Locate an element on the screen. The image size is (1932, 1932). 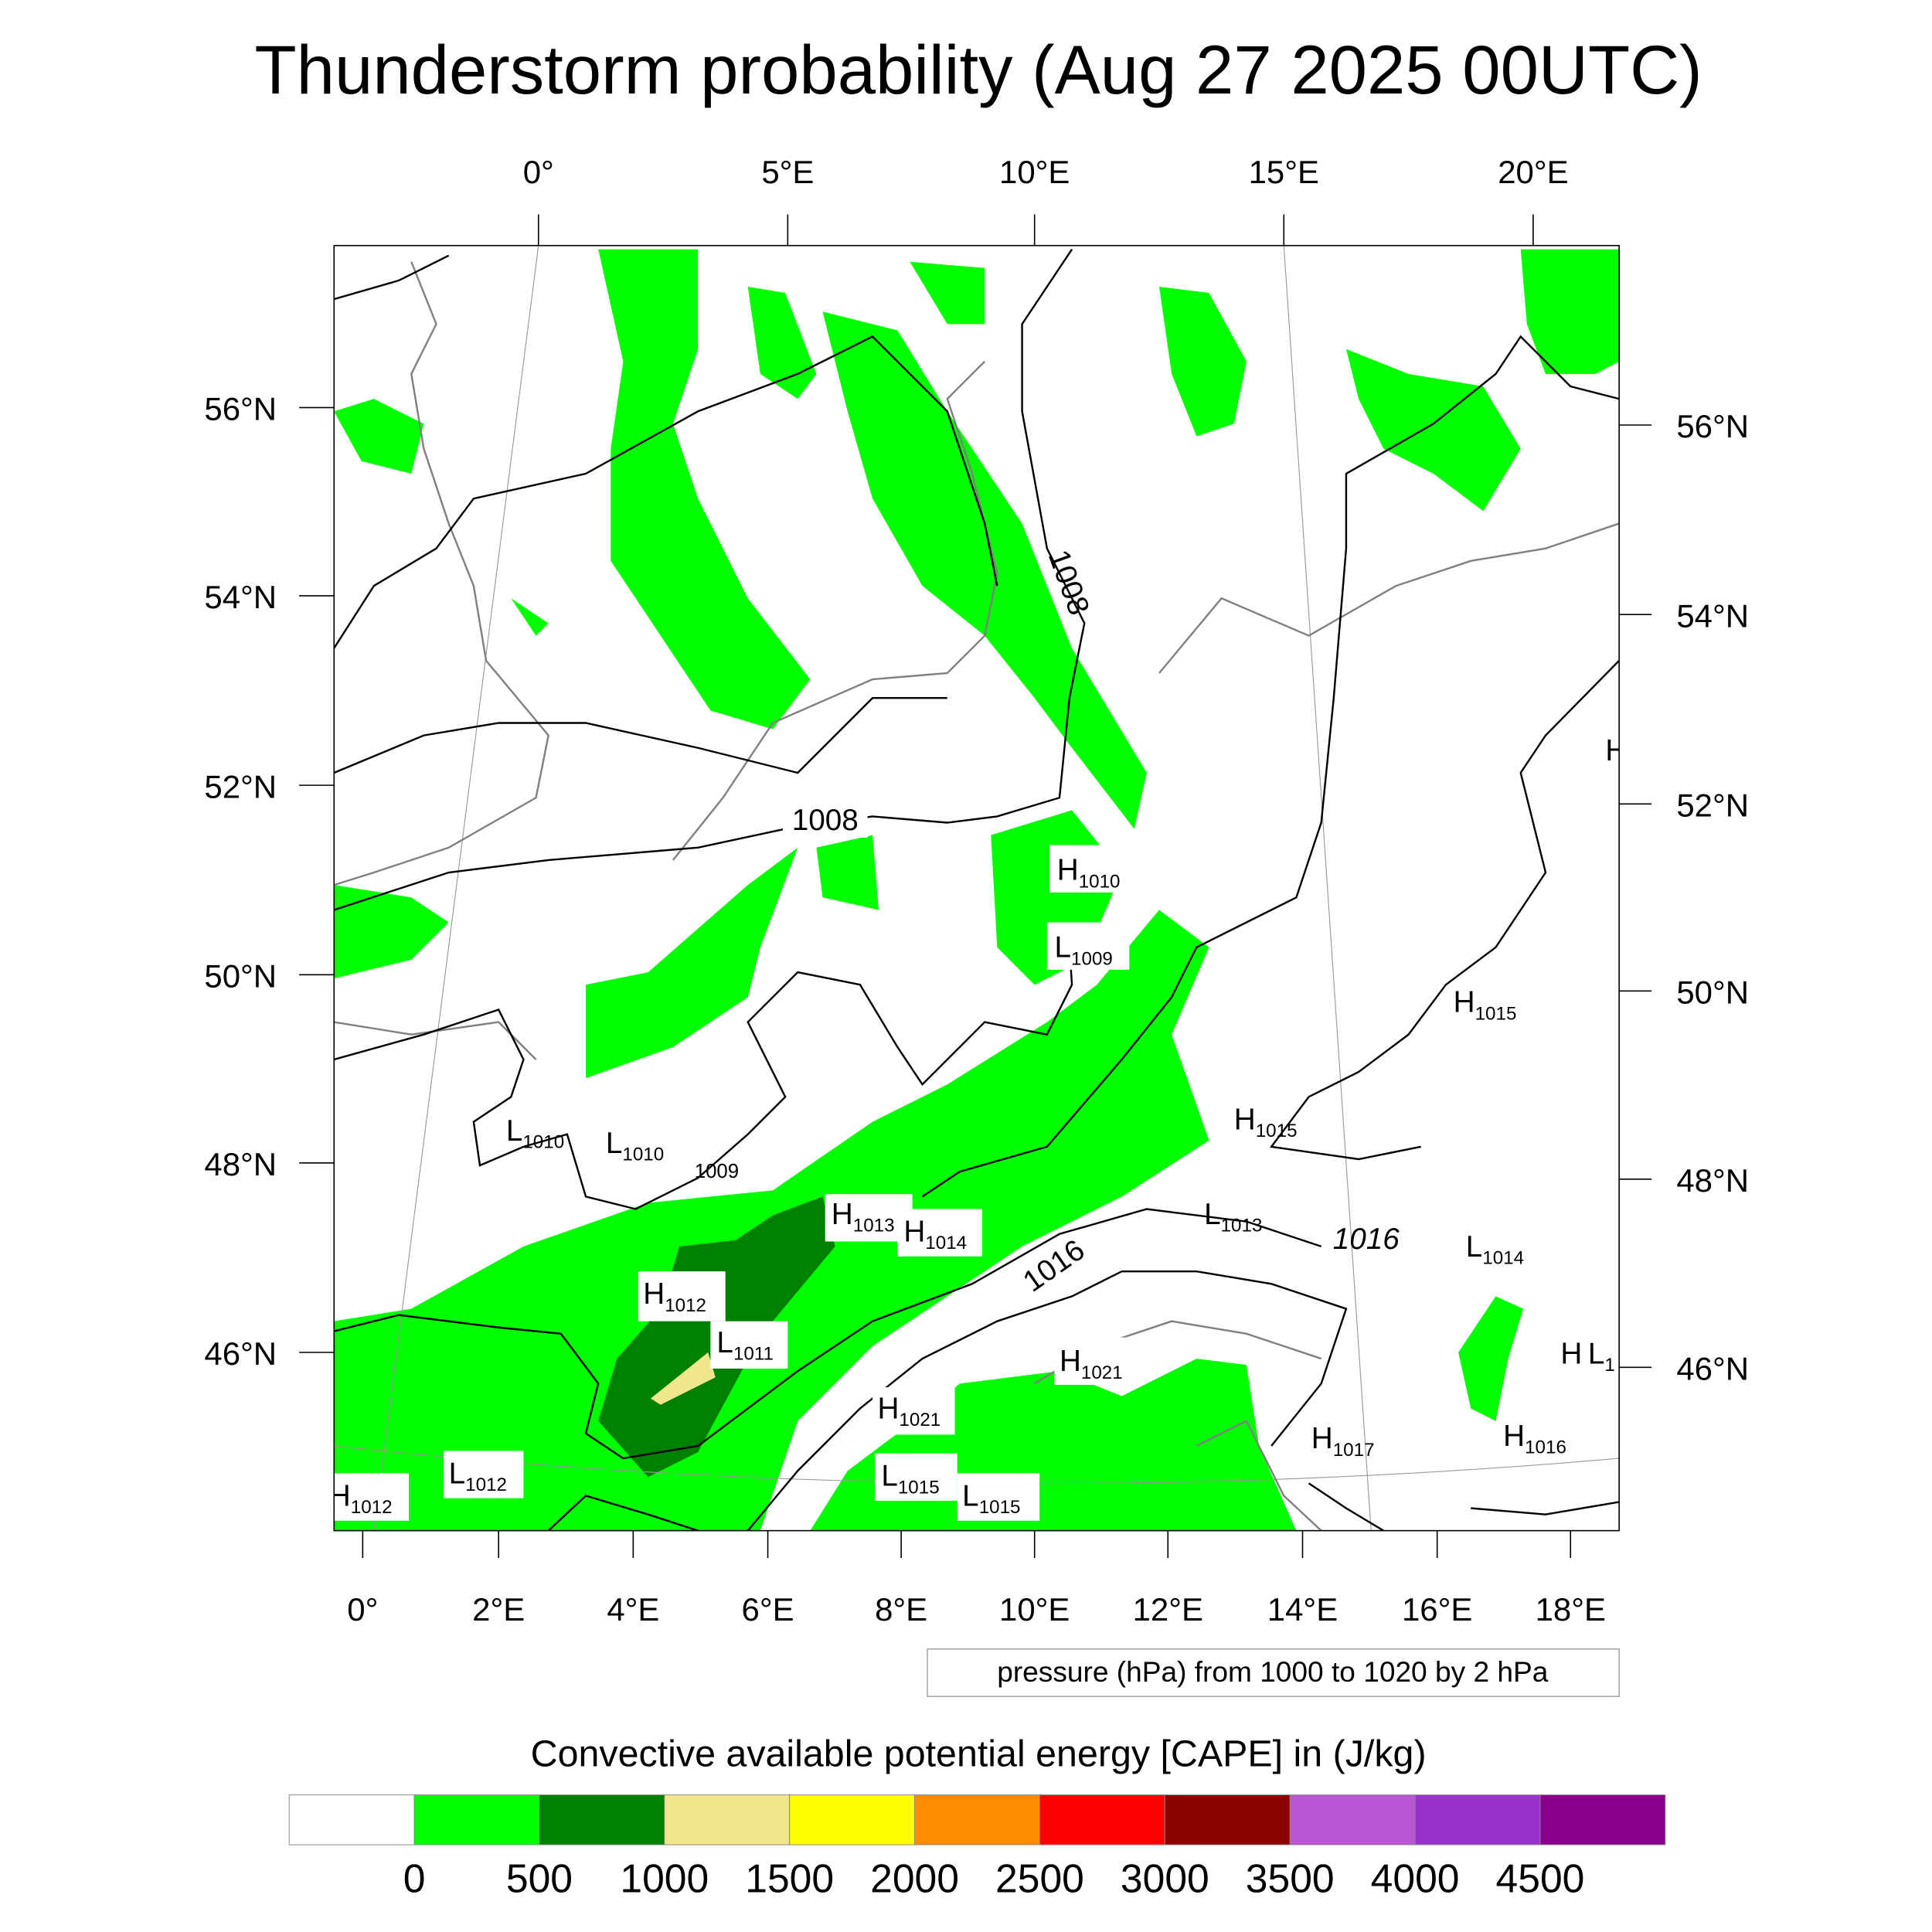
contour-label: 1008 is located at coordinates (826, 821).